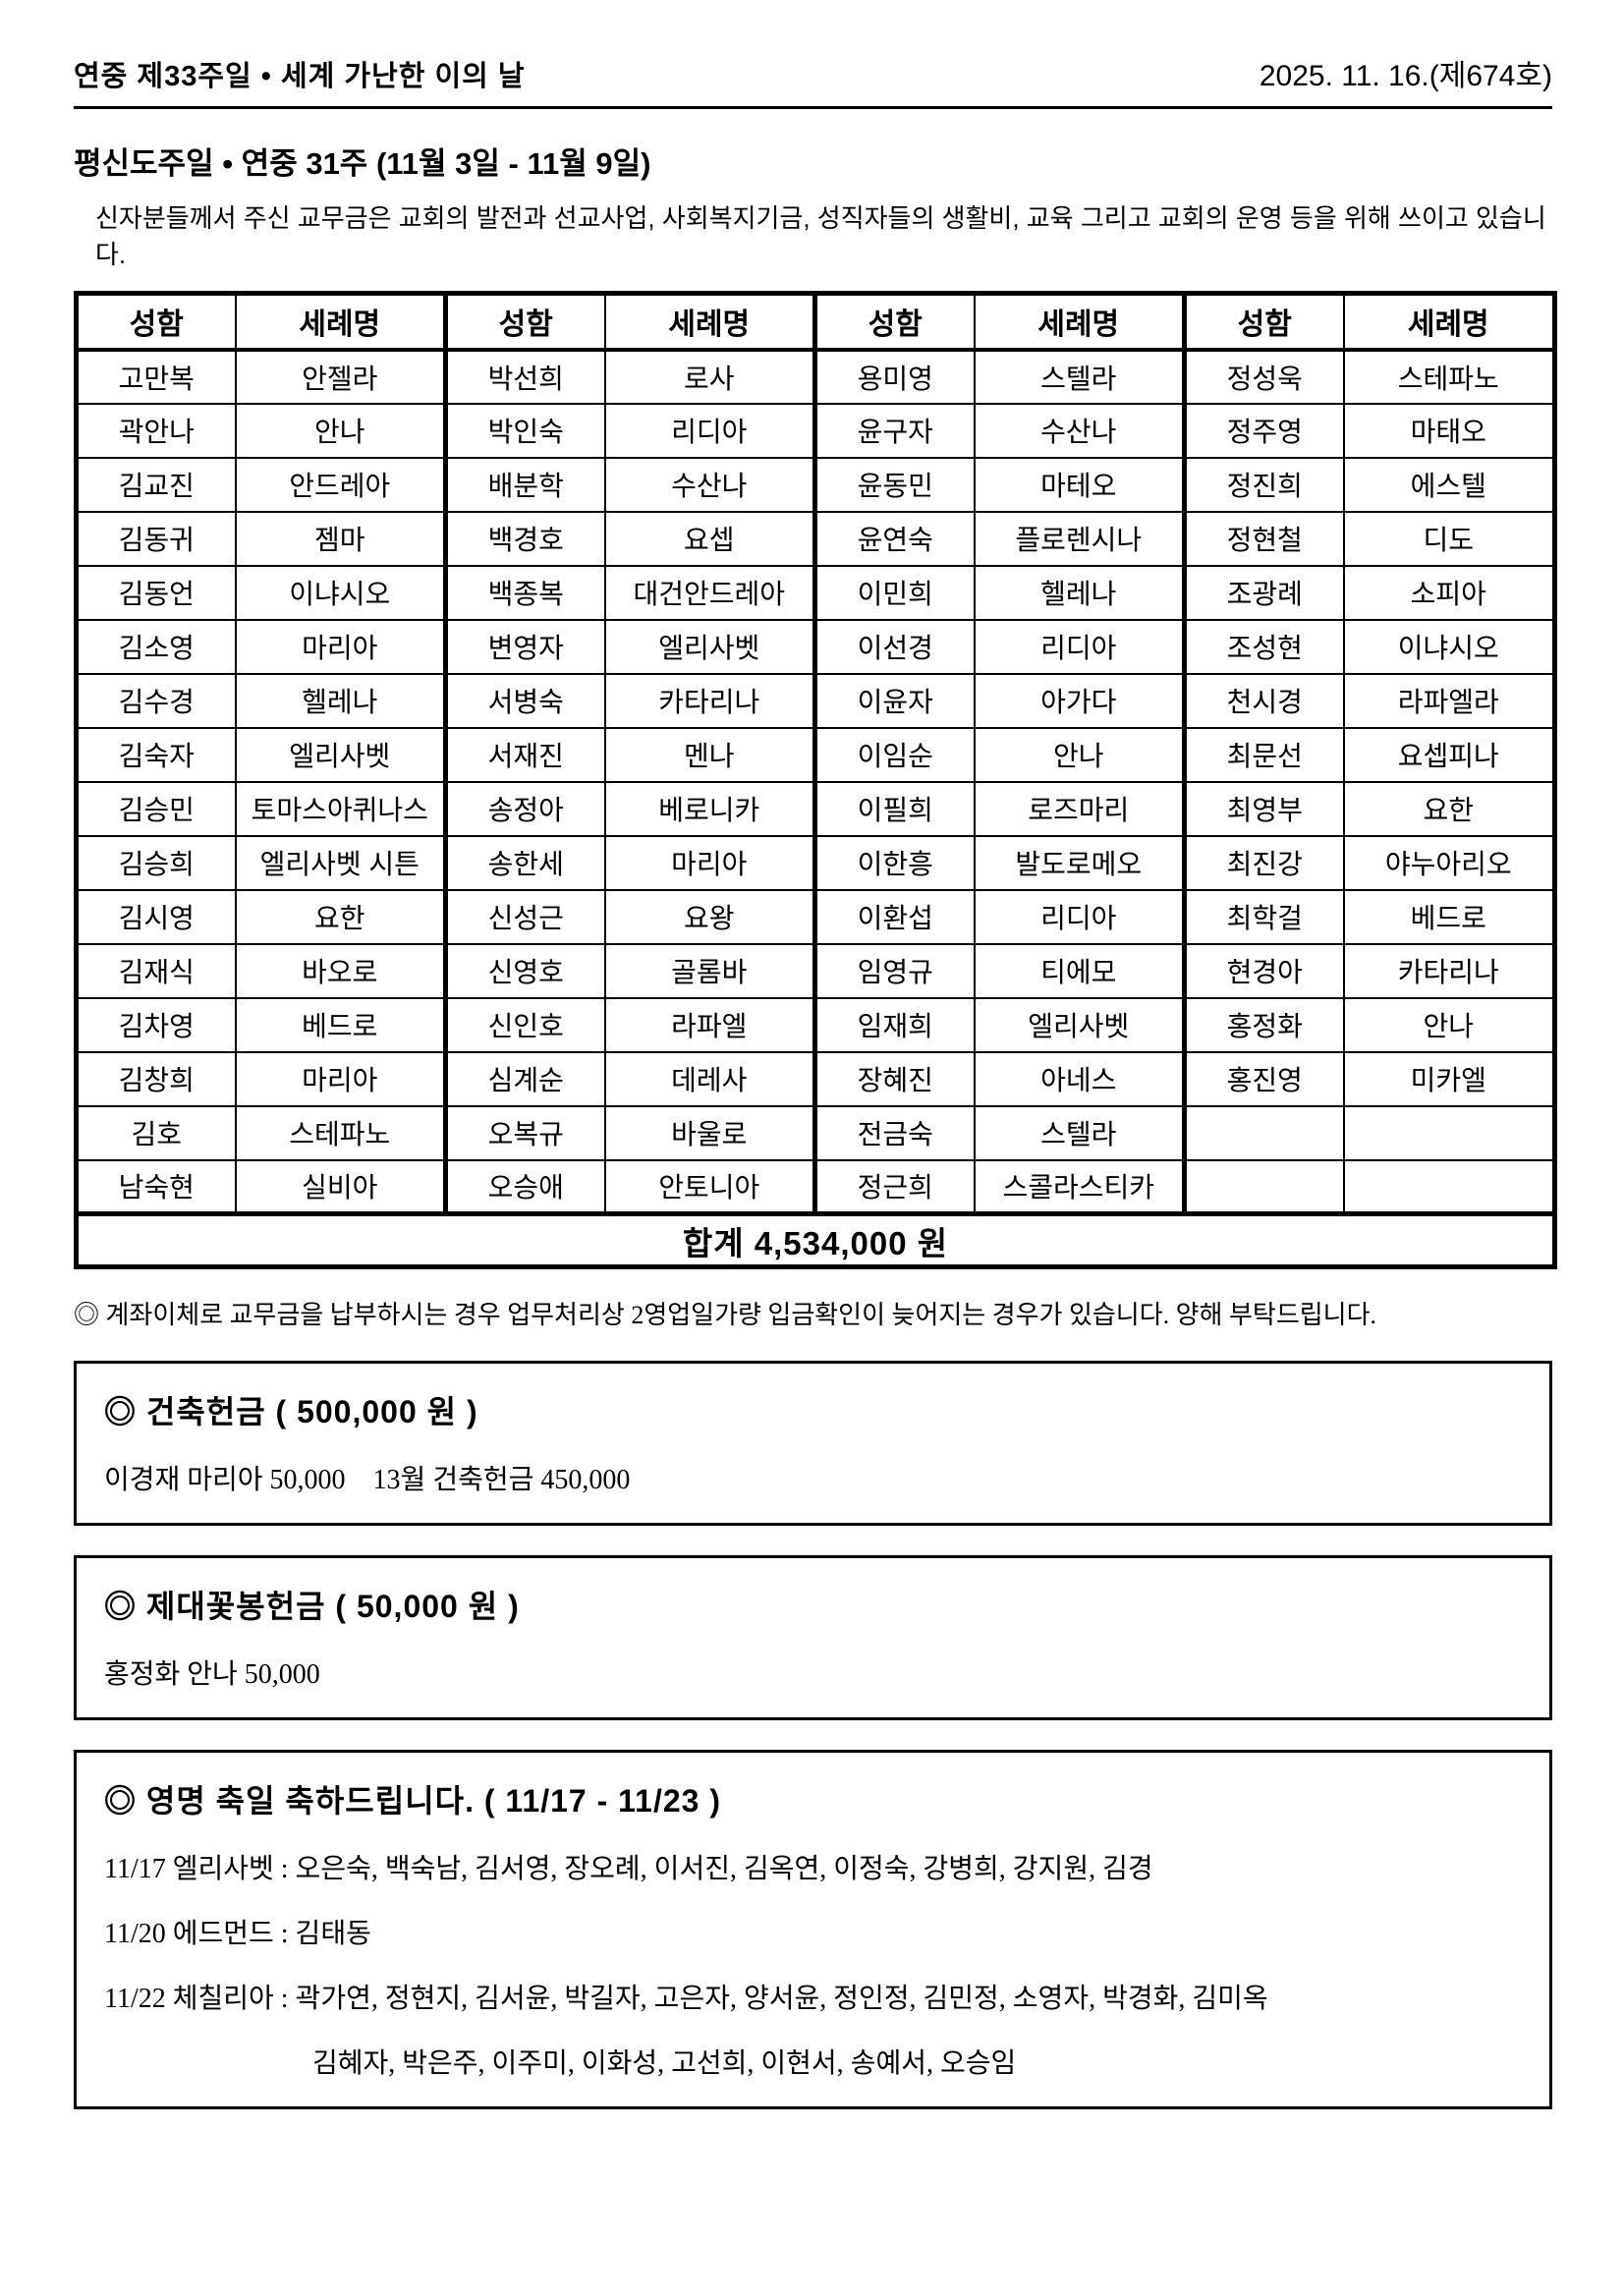 The height and width of the screenshot is (2296, 1624). What do you see at coordinates (709, 1186) in the screenshot?
I see `baptismal-name-cell: 안토니아` at bounding box center [709, 1186].